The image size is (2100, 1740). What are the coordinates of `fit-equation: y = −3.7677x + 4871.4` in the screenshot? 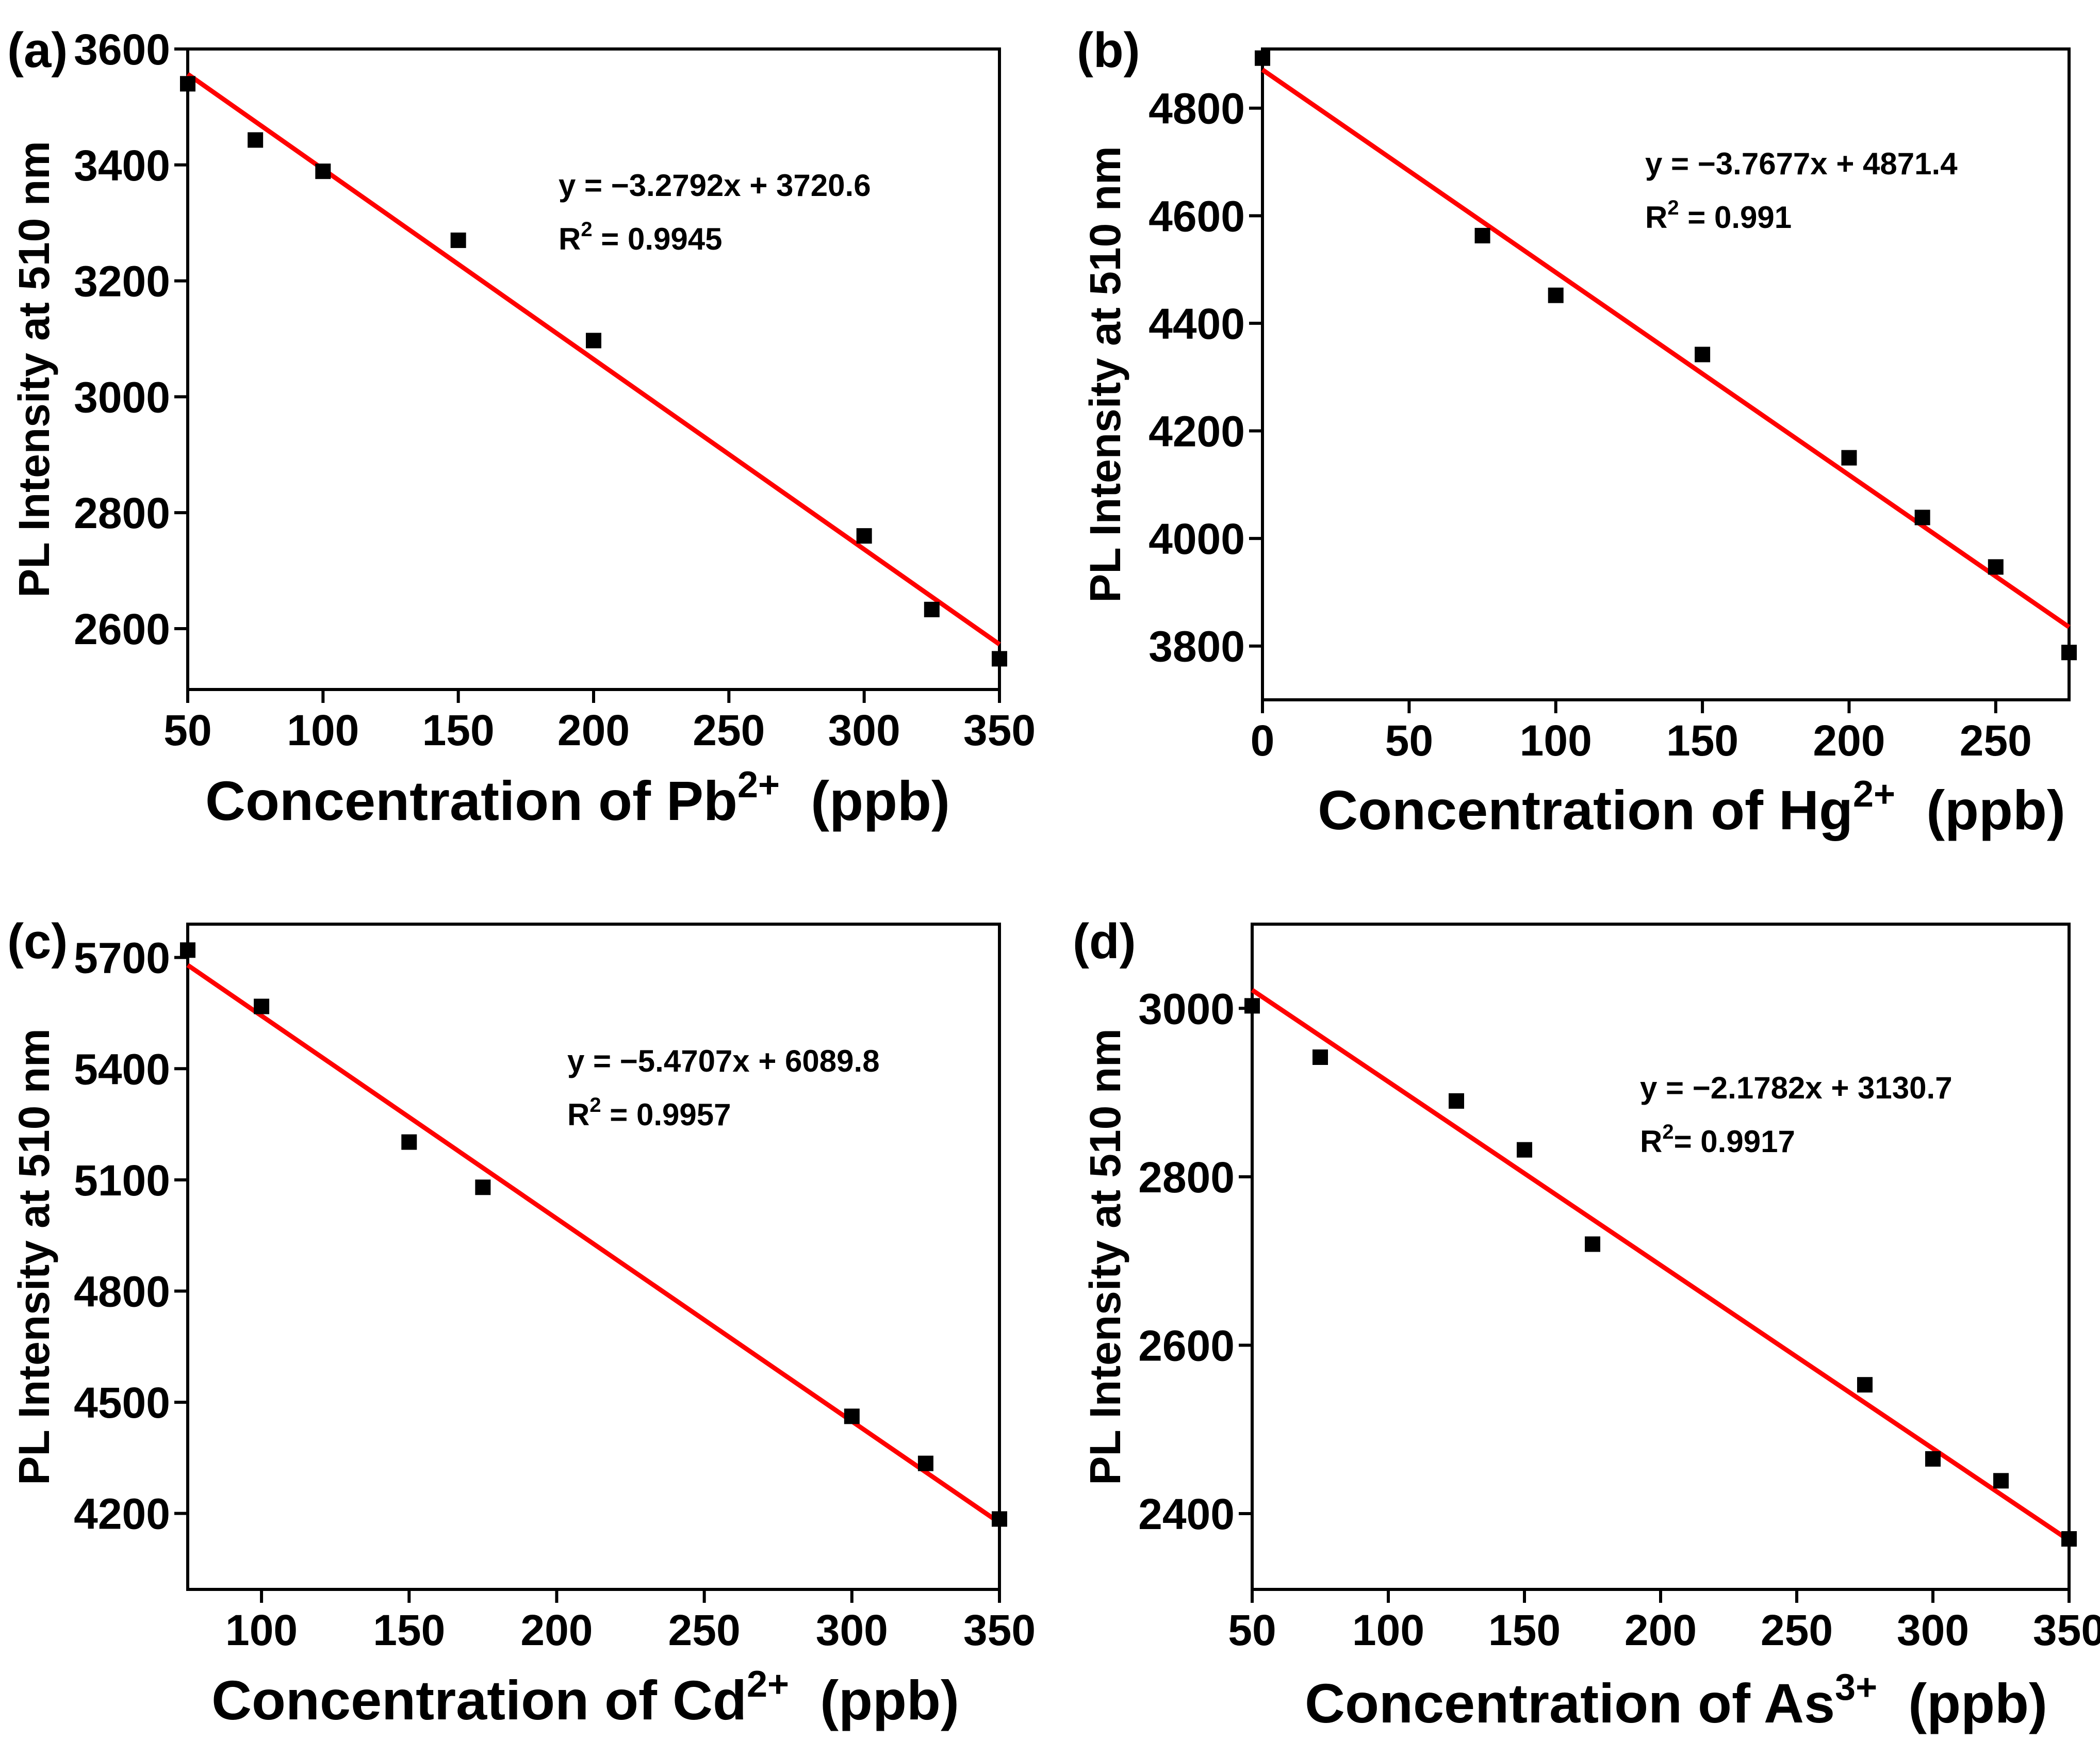 It's located at (1802, 164).